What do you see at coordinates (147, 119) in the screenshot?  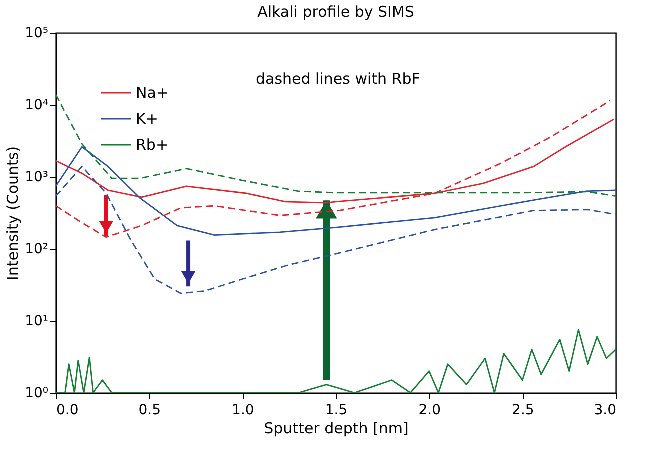 I see `legend-label: K+` at bounding box center [147, 119].